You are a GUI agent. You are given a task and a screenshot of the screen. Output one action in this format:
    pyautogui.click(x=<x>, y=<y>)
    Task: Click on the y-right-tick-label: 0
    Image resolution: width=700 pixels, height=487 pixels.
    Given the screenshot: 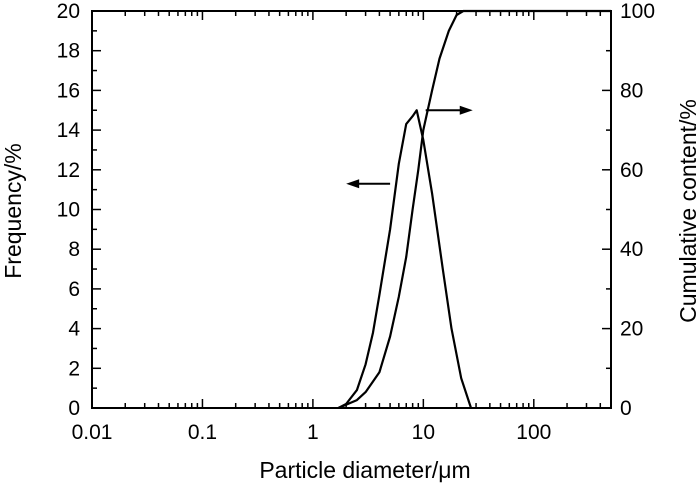 What is the action you would take?
    pyautogui.click(x=626, y=408)
    